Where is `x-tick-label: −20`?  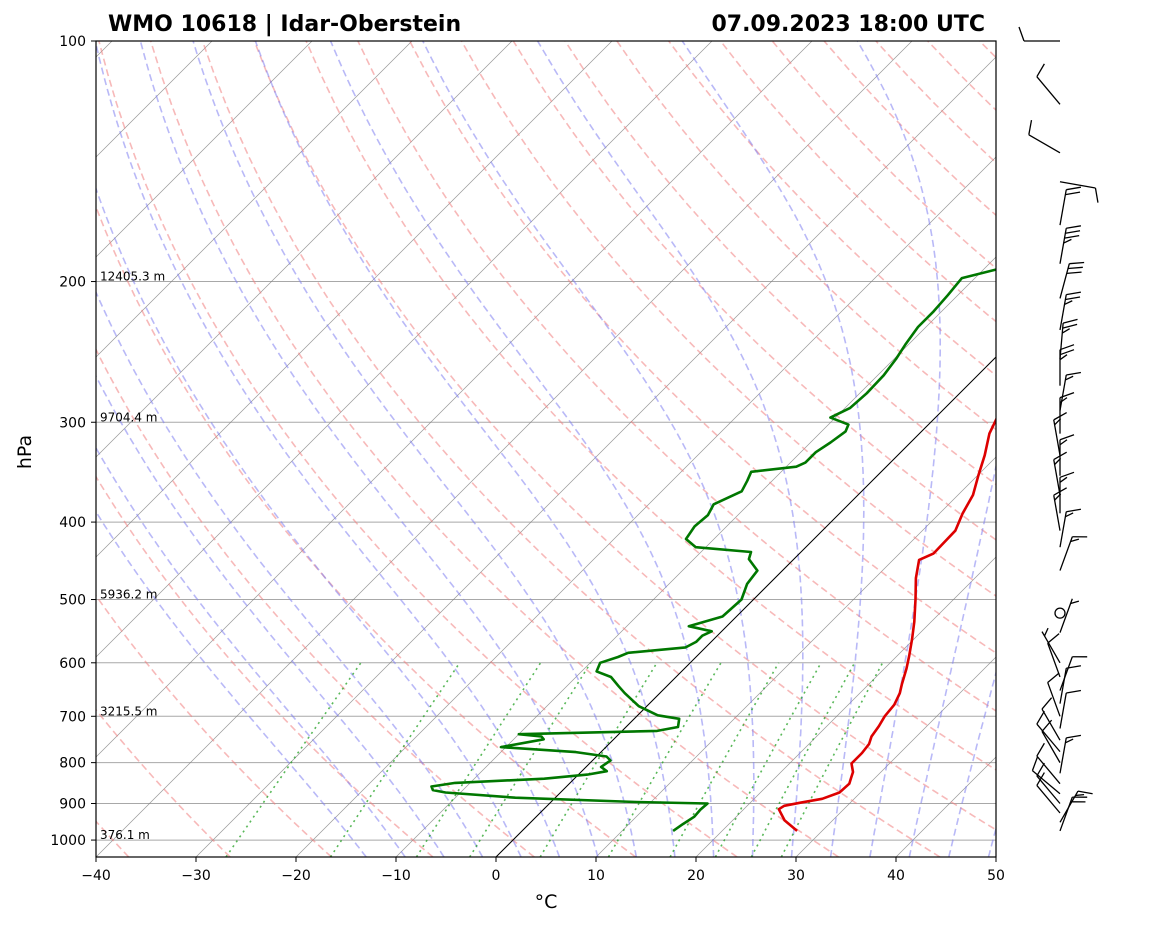
x-tick-label: −20 is located at coordinates (296, 876).